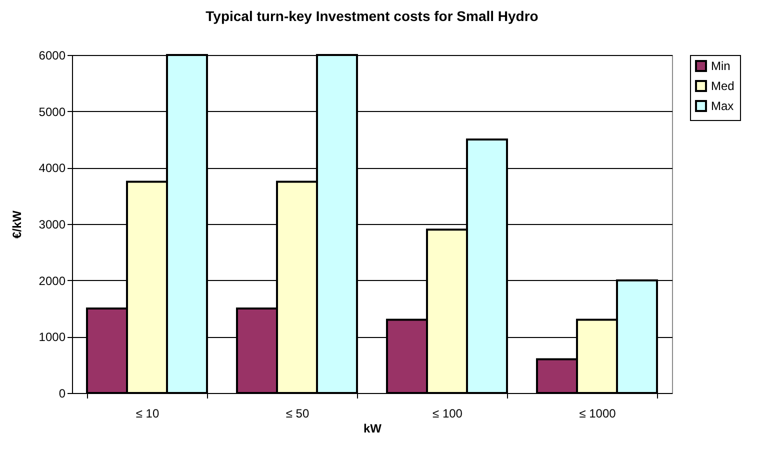 This screenshot has width=758, height=472. What do you see at coordinates (52, 111) in the screenshot?
I see `y-tick-label: 5000` at bounding box center [52, 111].